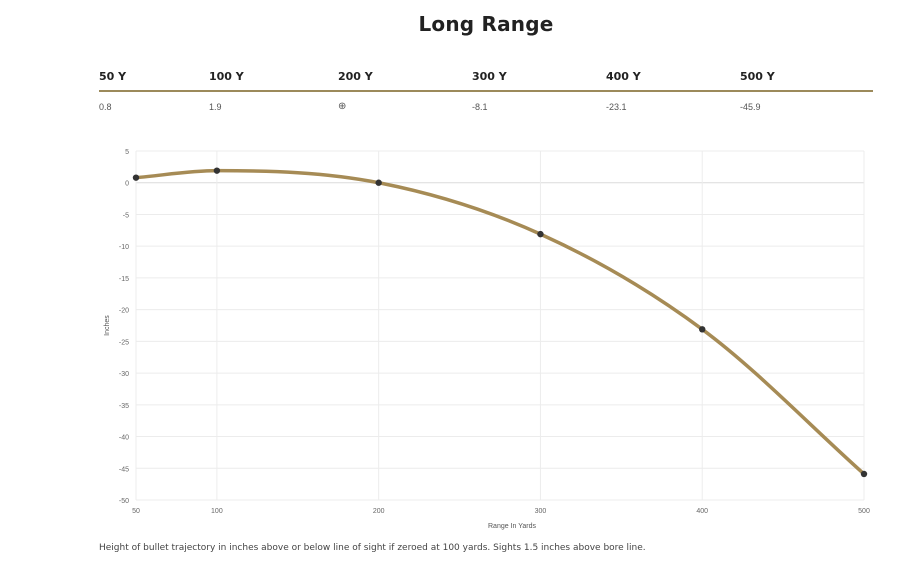 The height and width of the screenshot is (581, 900). Describe the element at coordinates (486, 24) in the screenshot. I see `page-title: Long Range` at that location.